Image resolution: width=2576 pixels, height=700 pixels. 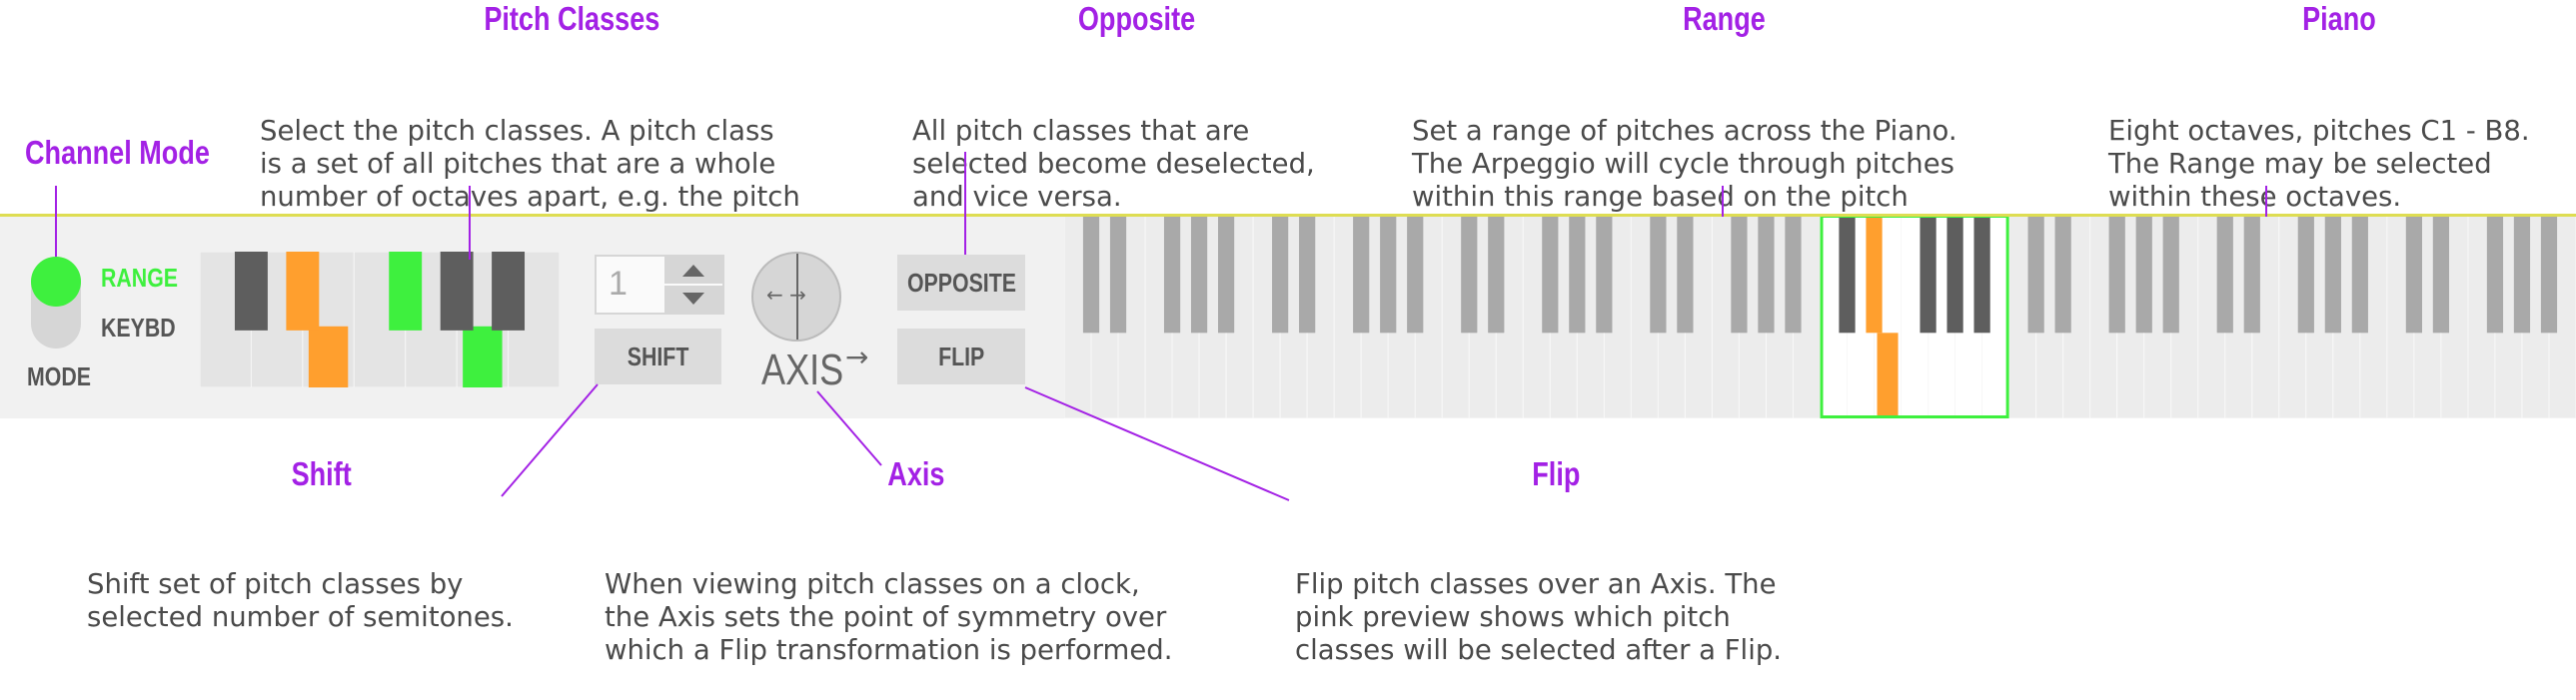 What do you see at coordinates (251, 291) in the screenshot?
I see `pc-black-key-Cs` at bounding box center [251, 291].